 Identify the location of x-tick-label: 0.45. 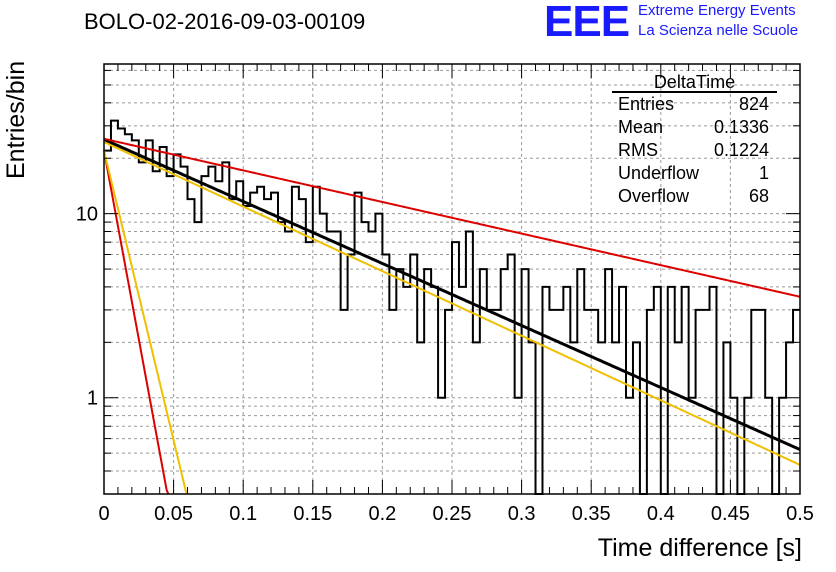
(730, 514).